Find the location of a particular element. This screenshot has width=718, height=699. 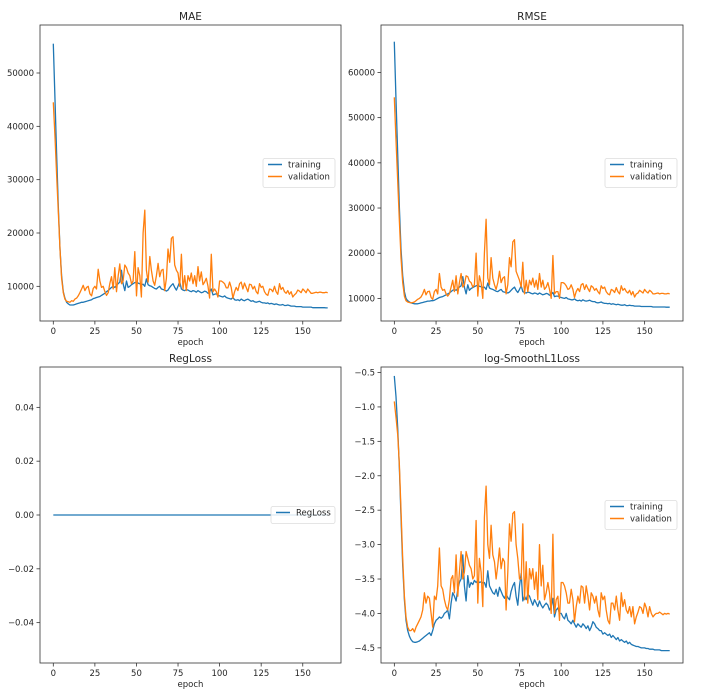

y-tick-label: −1.0 is located at coordinates (364, 408).